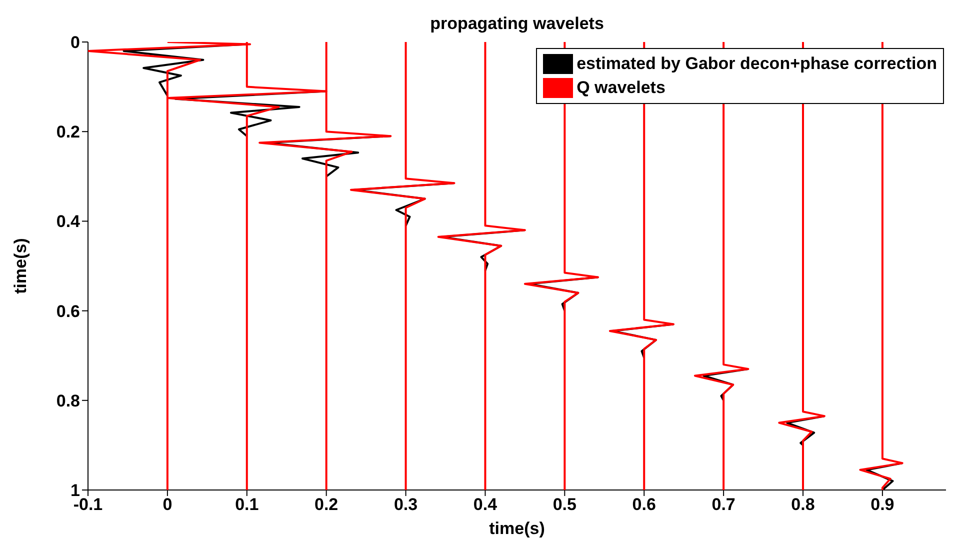 Image resolution: width=956 pixels, height=544 pixels. What do you see at coordinates (564, 504) in the screenshot?
I see `x-tick-label: 0.5` at bounding box center [564, 504].